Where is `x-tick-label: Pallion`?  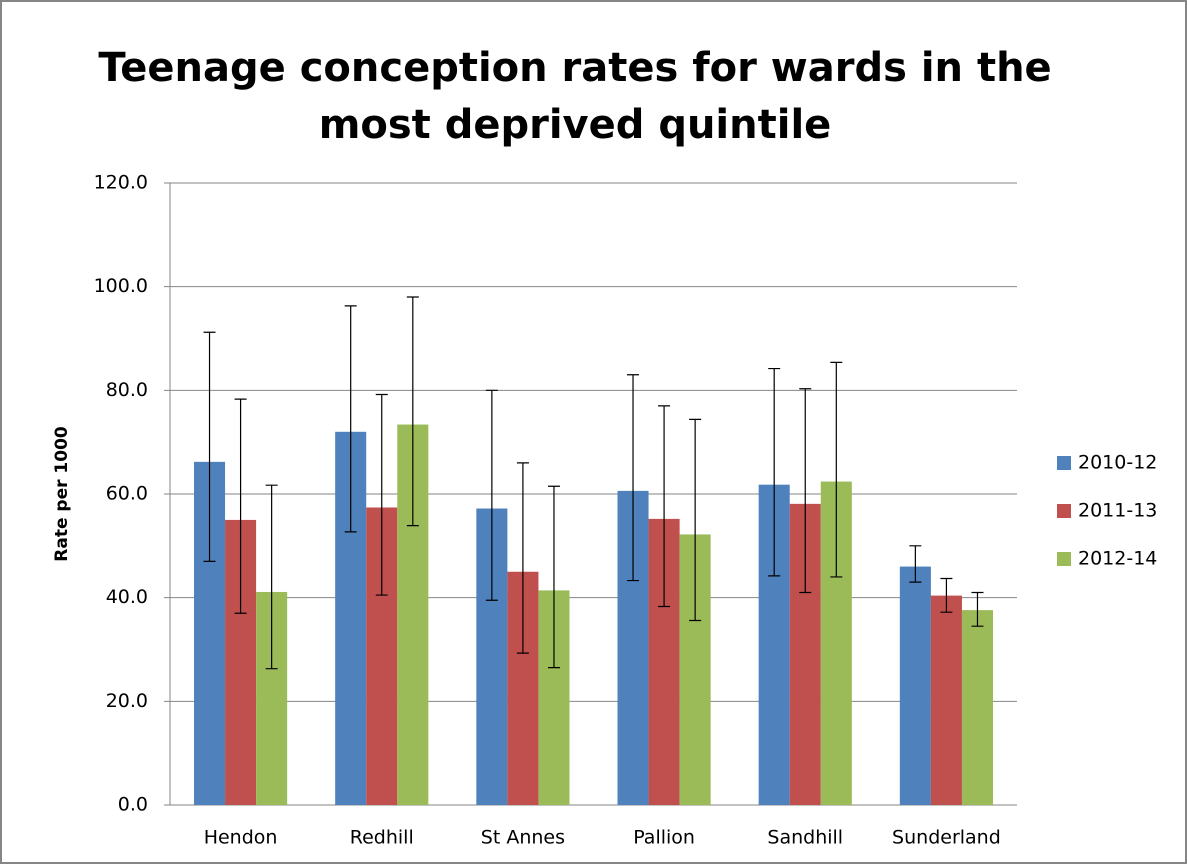 x-tick-label: Pallion is located at coordinates (664, 838).